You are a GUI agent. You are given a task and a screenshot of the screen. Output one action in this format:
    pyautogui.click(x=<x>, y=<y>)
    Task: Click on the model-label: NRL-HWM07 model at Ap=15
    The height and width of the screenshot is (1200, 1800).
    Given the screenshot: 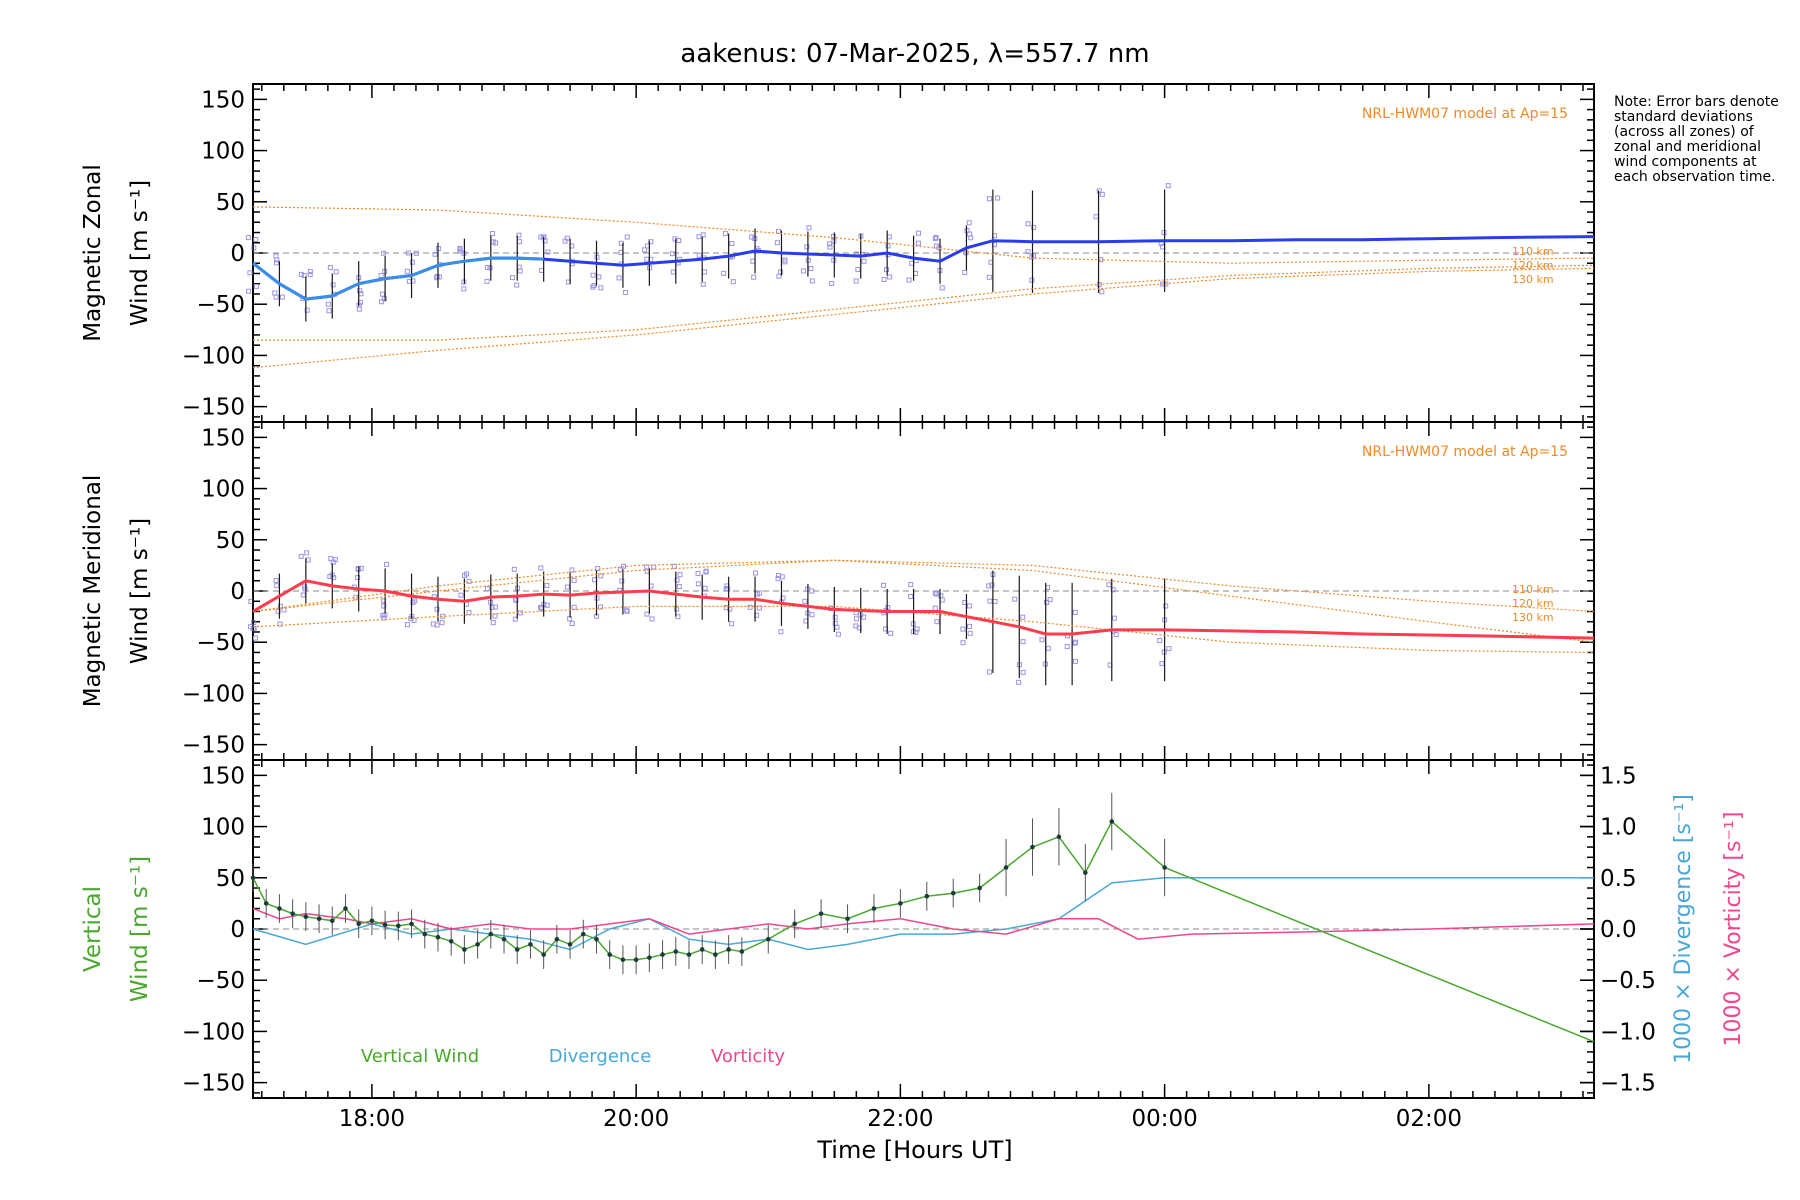 What is the action you would take?
    pyautogui.click(x=1465, y=114)
    